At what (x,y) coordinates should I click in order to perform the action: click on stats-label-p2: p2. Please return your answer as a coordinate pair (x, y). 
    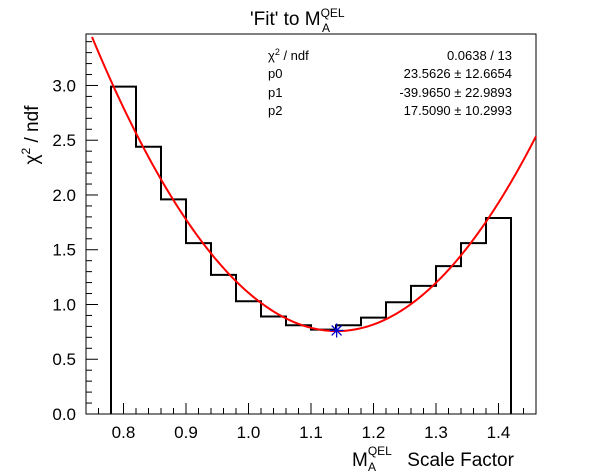
    Looking at the image, I should click on (275, 110).